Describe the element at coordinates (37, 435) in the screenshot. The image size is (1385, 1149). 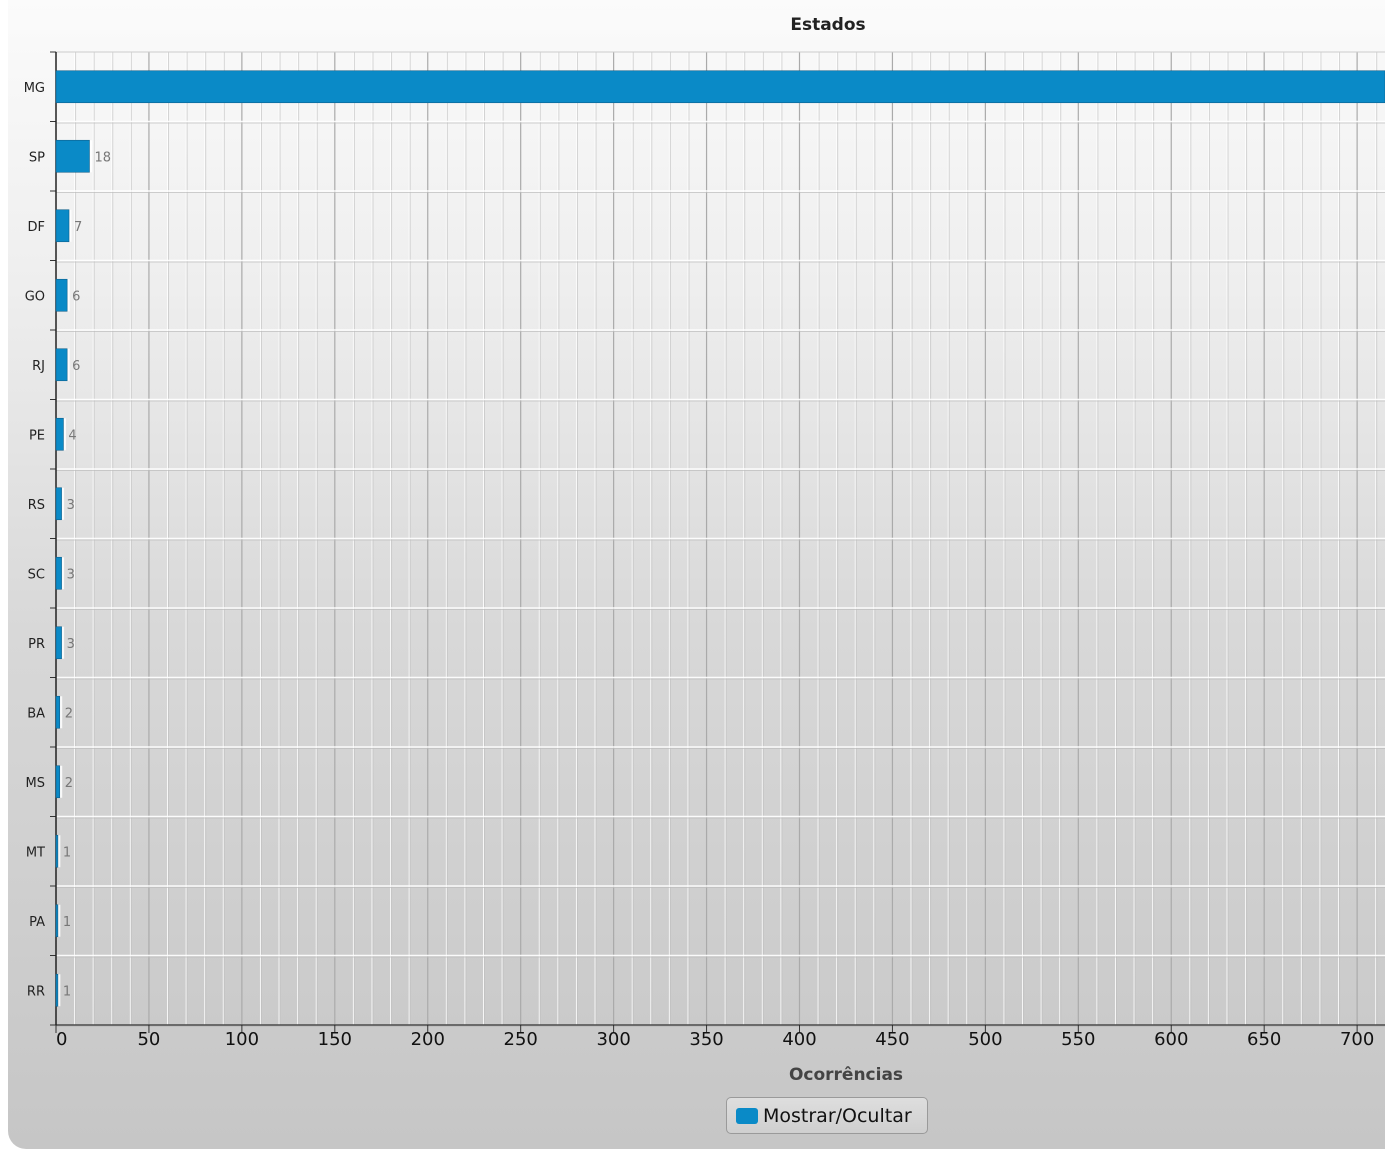
I see `category-label: PE` at that location.